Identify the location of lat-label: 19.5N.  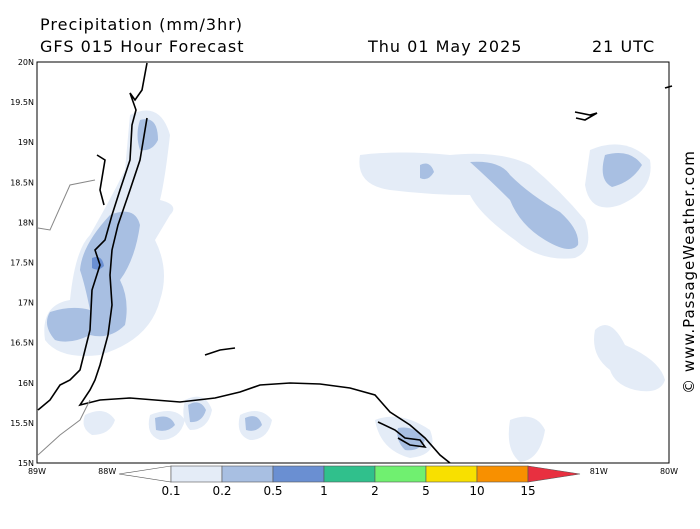
(22, 102).